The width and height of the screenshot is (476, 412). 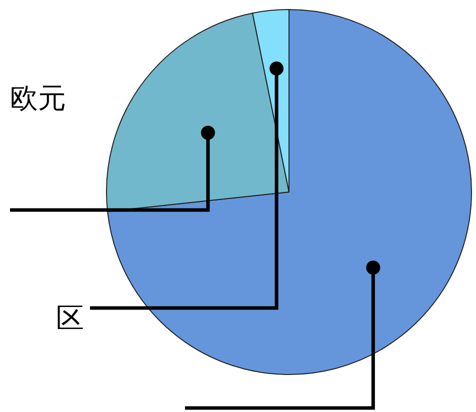 What do you see at coordinates (70, 317) in the screenshot?
I see `slice-label: 区` at bounding box center [70, 317].